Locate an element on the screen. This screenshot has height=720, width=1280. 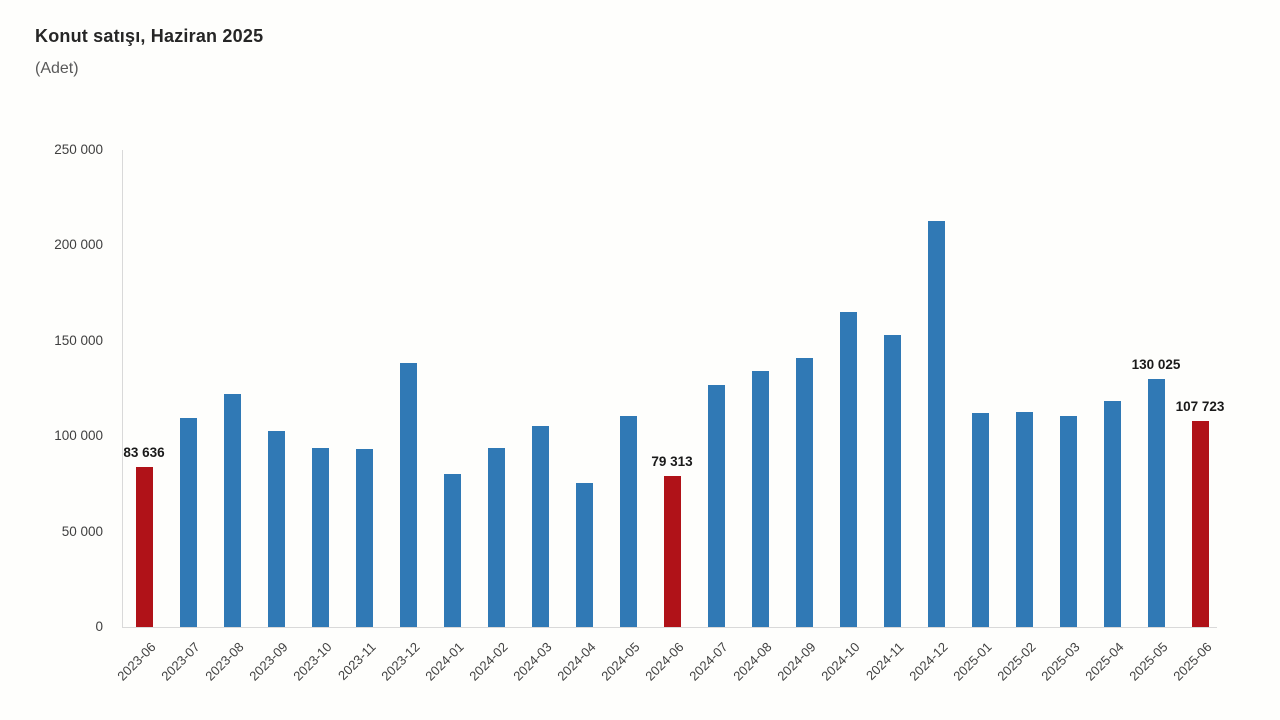
y-tick-label: 0 is located at coordinates (99, 626).